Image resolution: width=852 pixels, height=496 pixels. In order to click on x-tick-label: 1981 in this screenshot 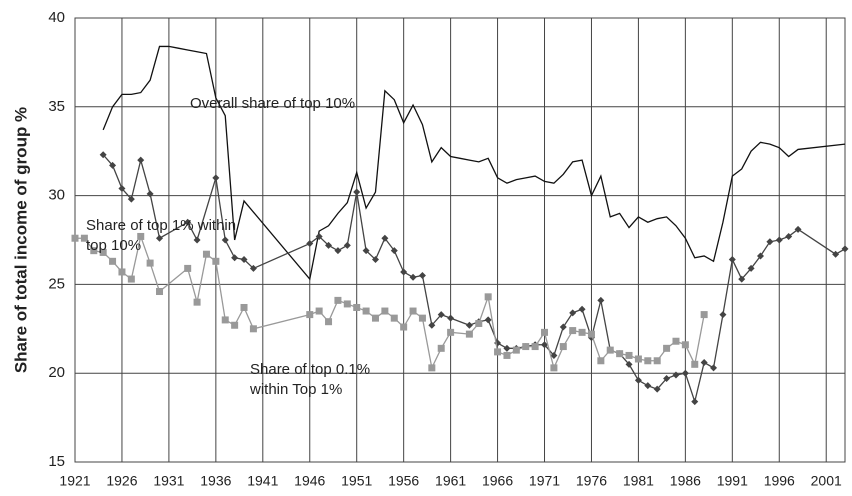, I will do `click(638, 481)`.